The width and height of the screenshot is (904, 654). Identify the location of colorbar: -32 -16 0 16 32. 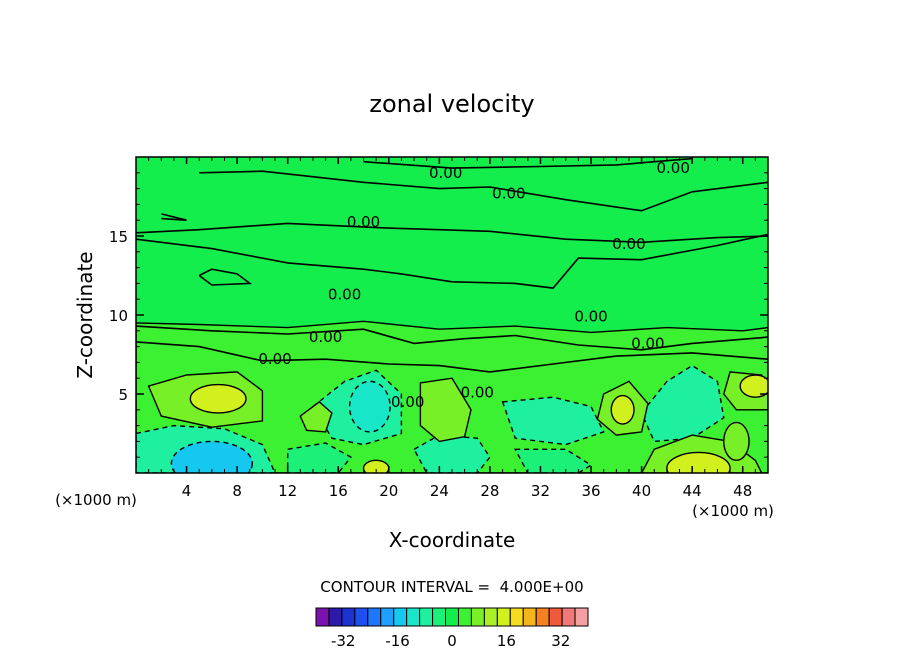
(452, 628).